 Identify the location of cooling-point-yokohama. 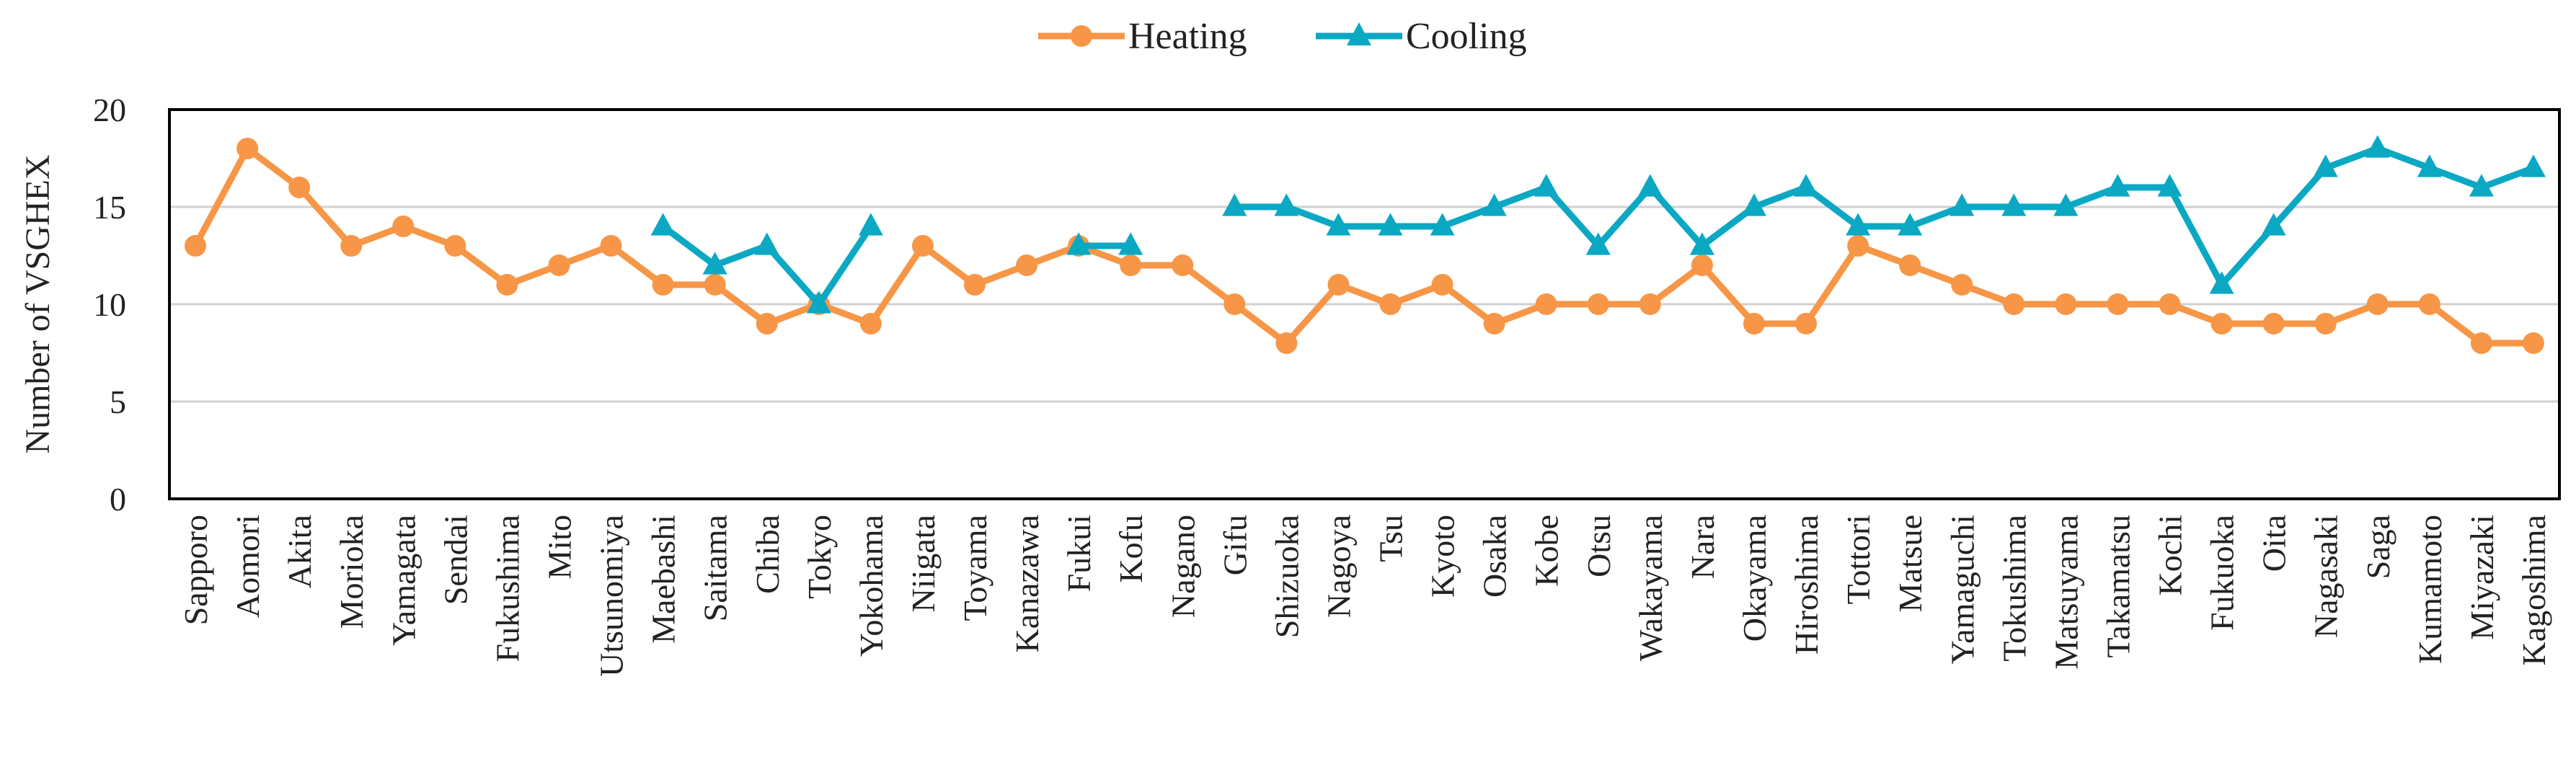
(870, 224).